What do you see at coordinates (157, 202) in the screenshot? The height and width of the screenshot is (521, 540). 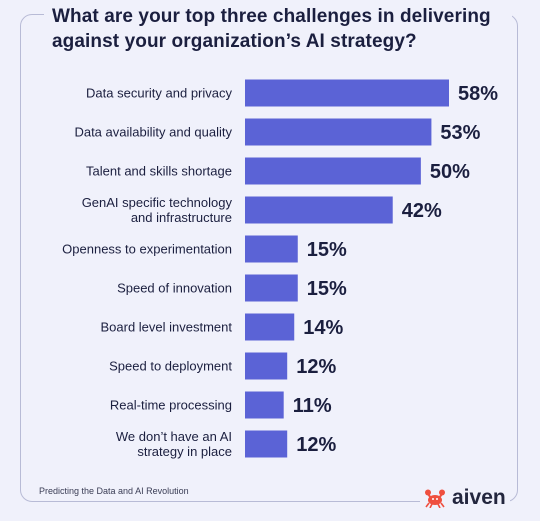 I see `category-label: GenAI specific technology` at bounding box center [157, 202].